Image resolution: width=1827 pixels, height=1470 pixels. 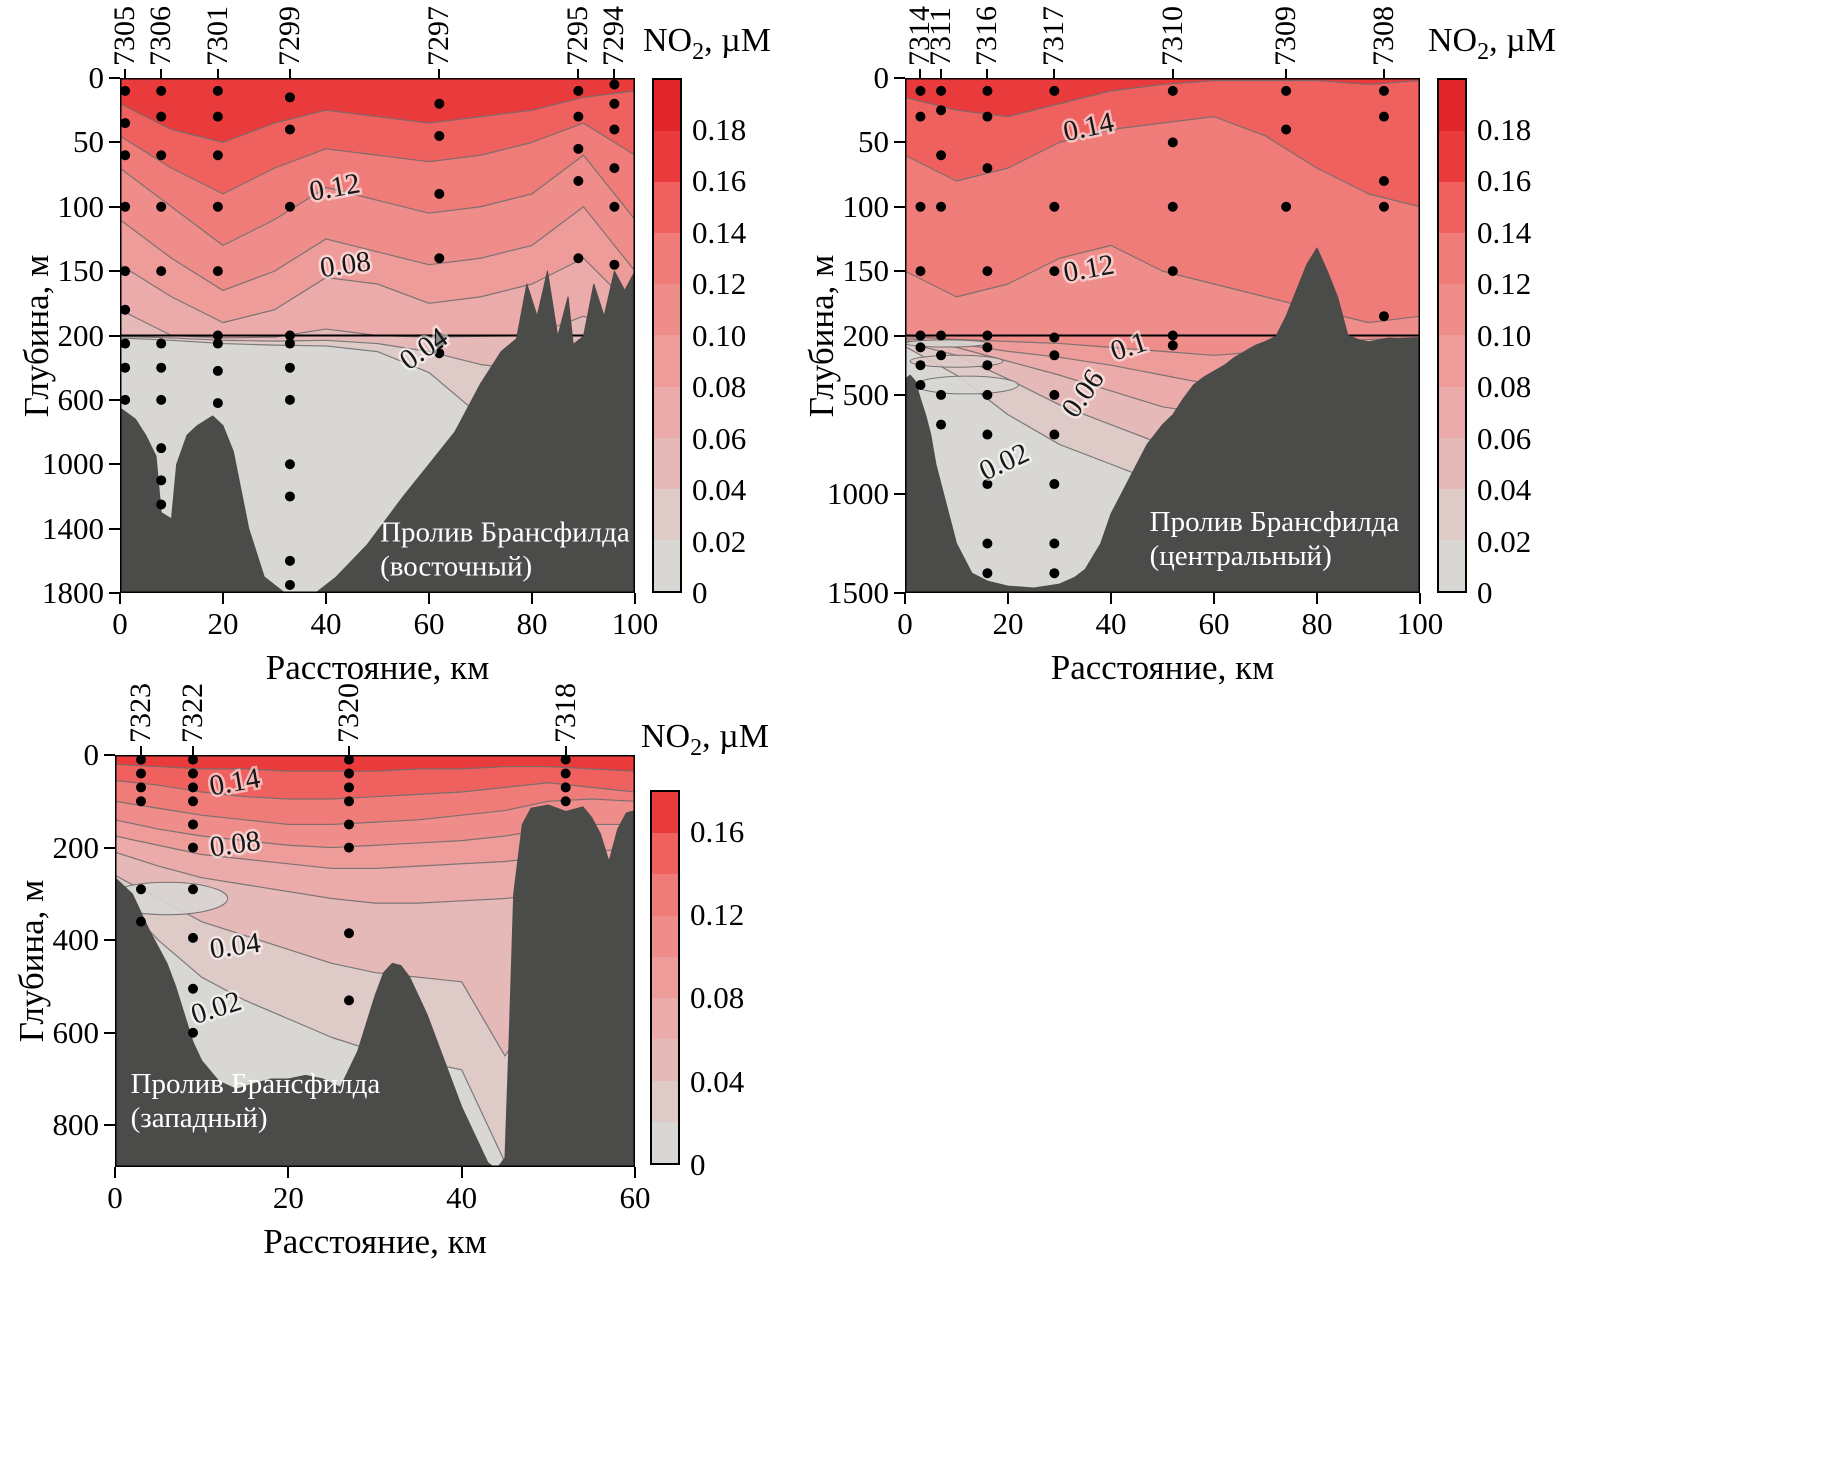 What do you see at coordinates (1286, 36) in the screenshot?
I see `station-label: 7309` at bounding box center [1286, 36].